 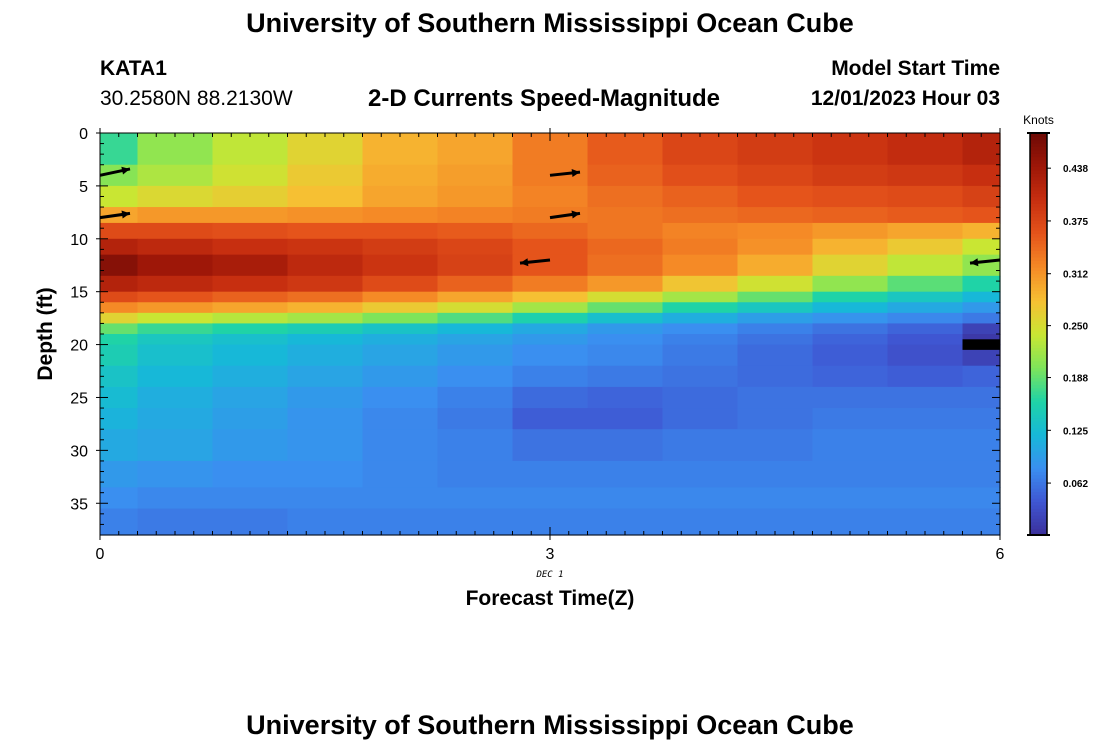 What do you see at coordinates (79, 293) in the screenshot?
I see `y-tick-label: 15` at bounding box center [79, 293].